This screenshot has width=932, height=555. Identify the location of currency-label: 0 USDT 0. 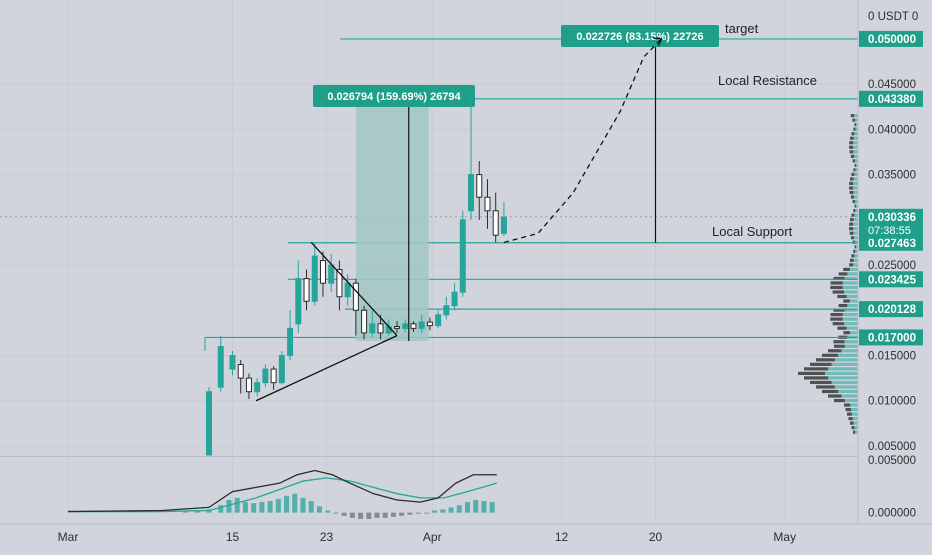
(893, 17).